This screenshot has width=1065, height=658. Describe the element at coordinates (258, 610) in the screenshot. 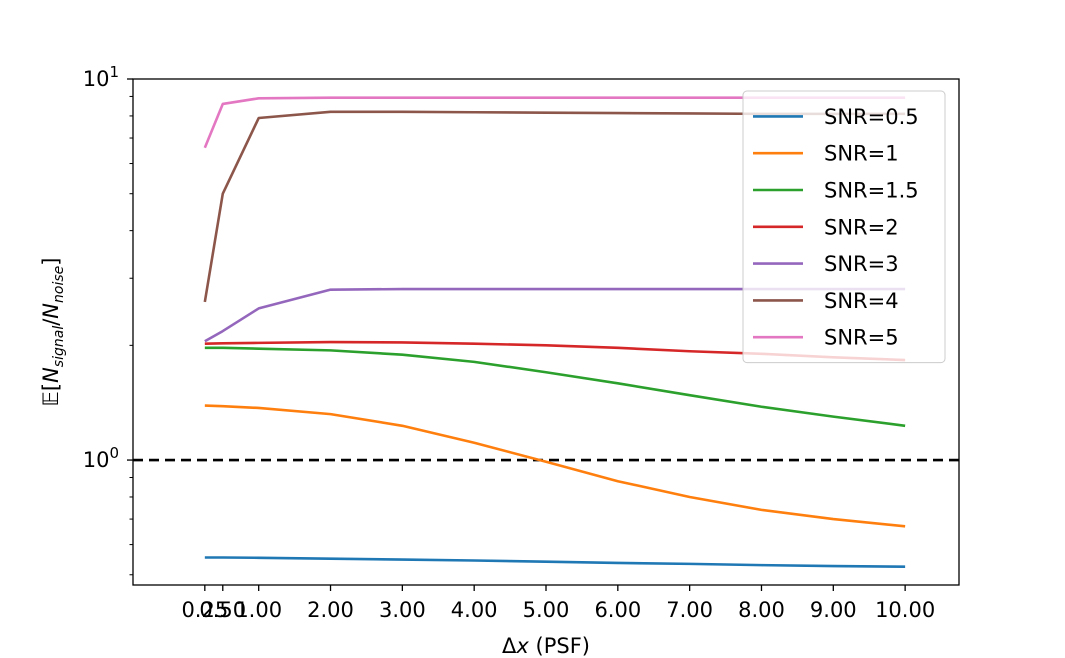

I see `x-tick-label: 1.00` at that location.